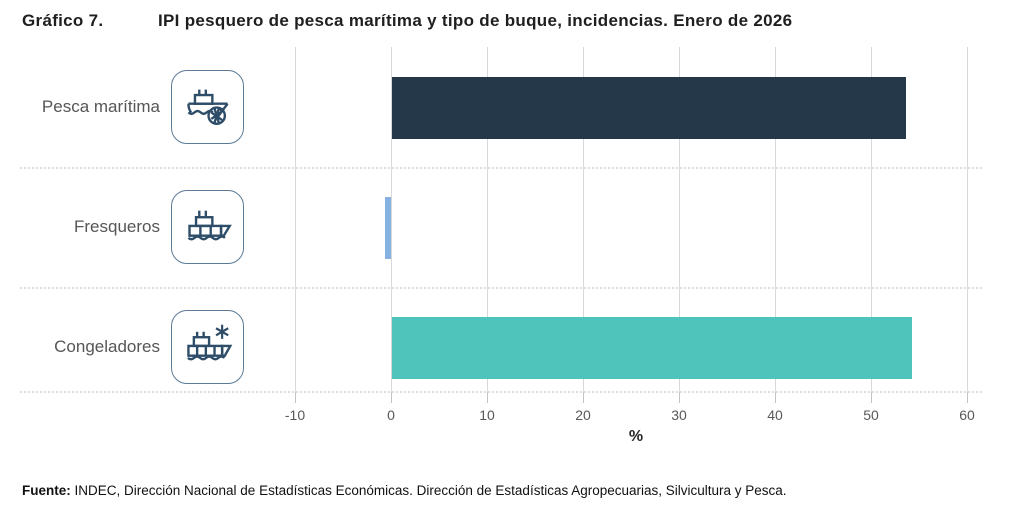 Image resolution: width=1024 pixels, height=521 pixels. Describe the element at coordinates (100, 106) in the screenshot. I see `category-label-pesca-maritima: Pesca marítima` at that location.